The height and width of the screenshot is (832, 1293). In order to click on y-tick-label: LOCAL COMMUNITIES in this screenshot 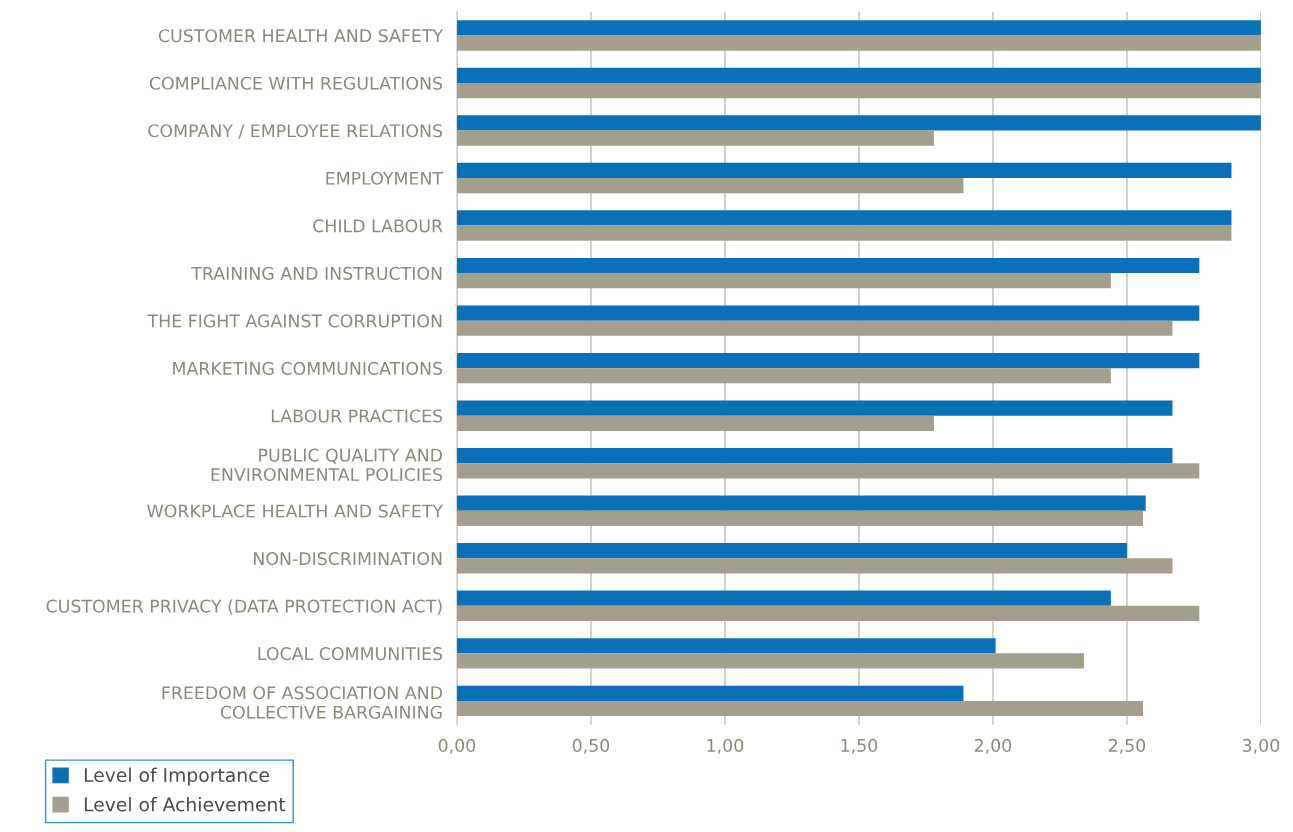, I will do `click(350, 654)`.